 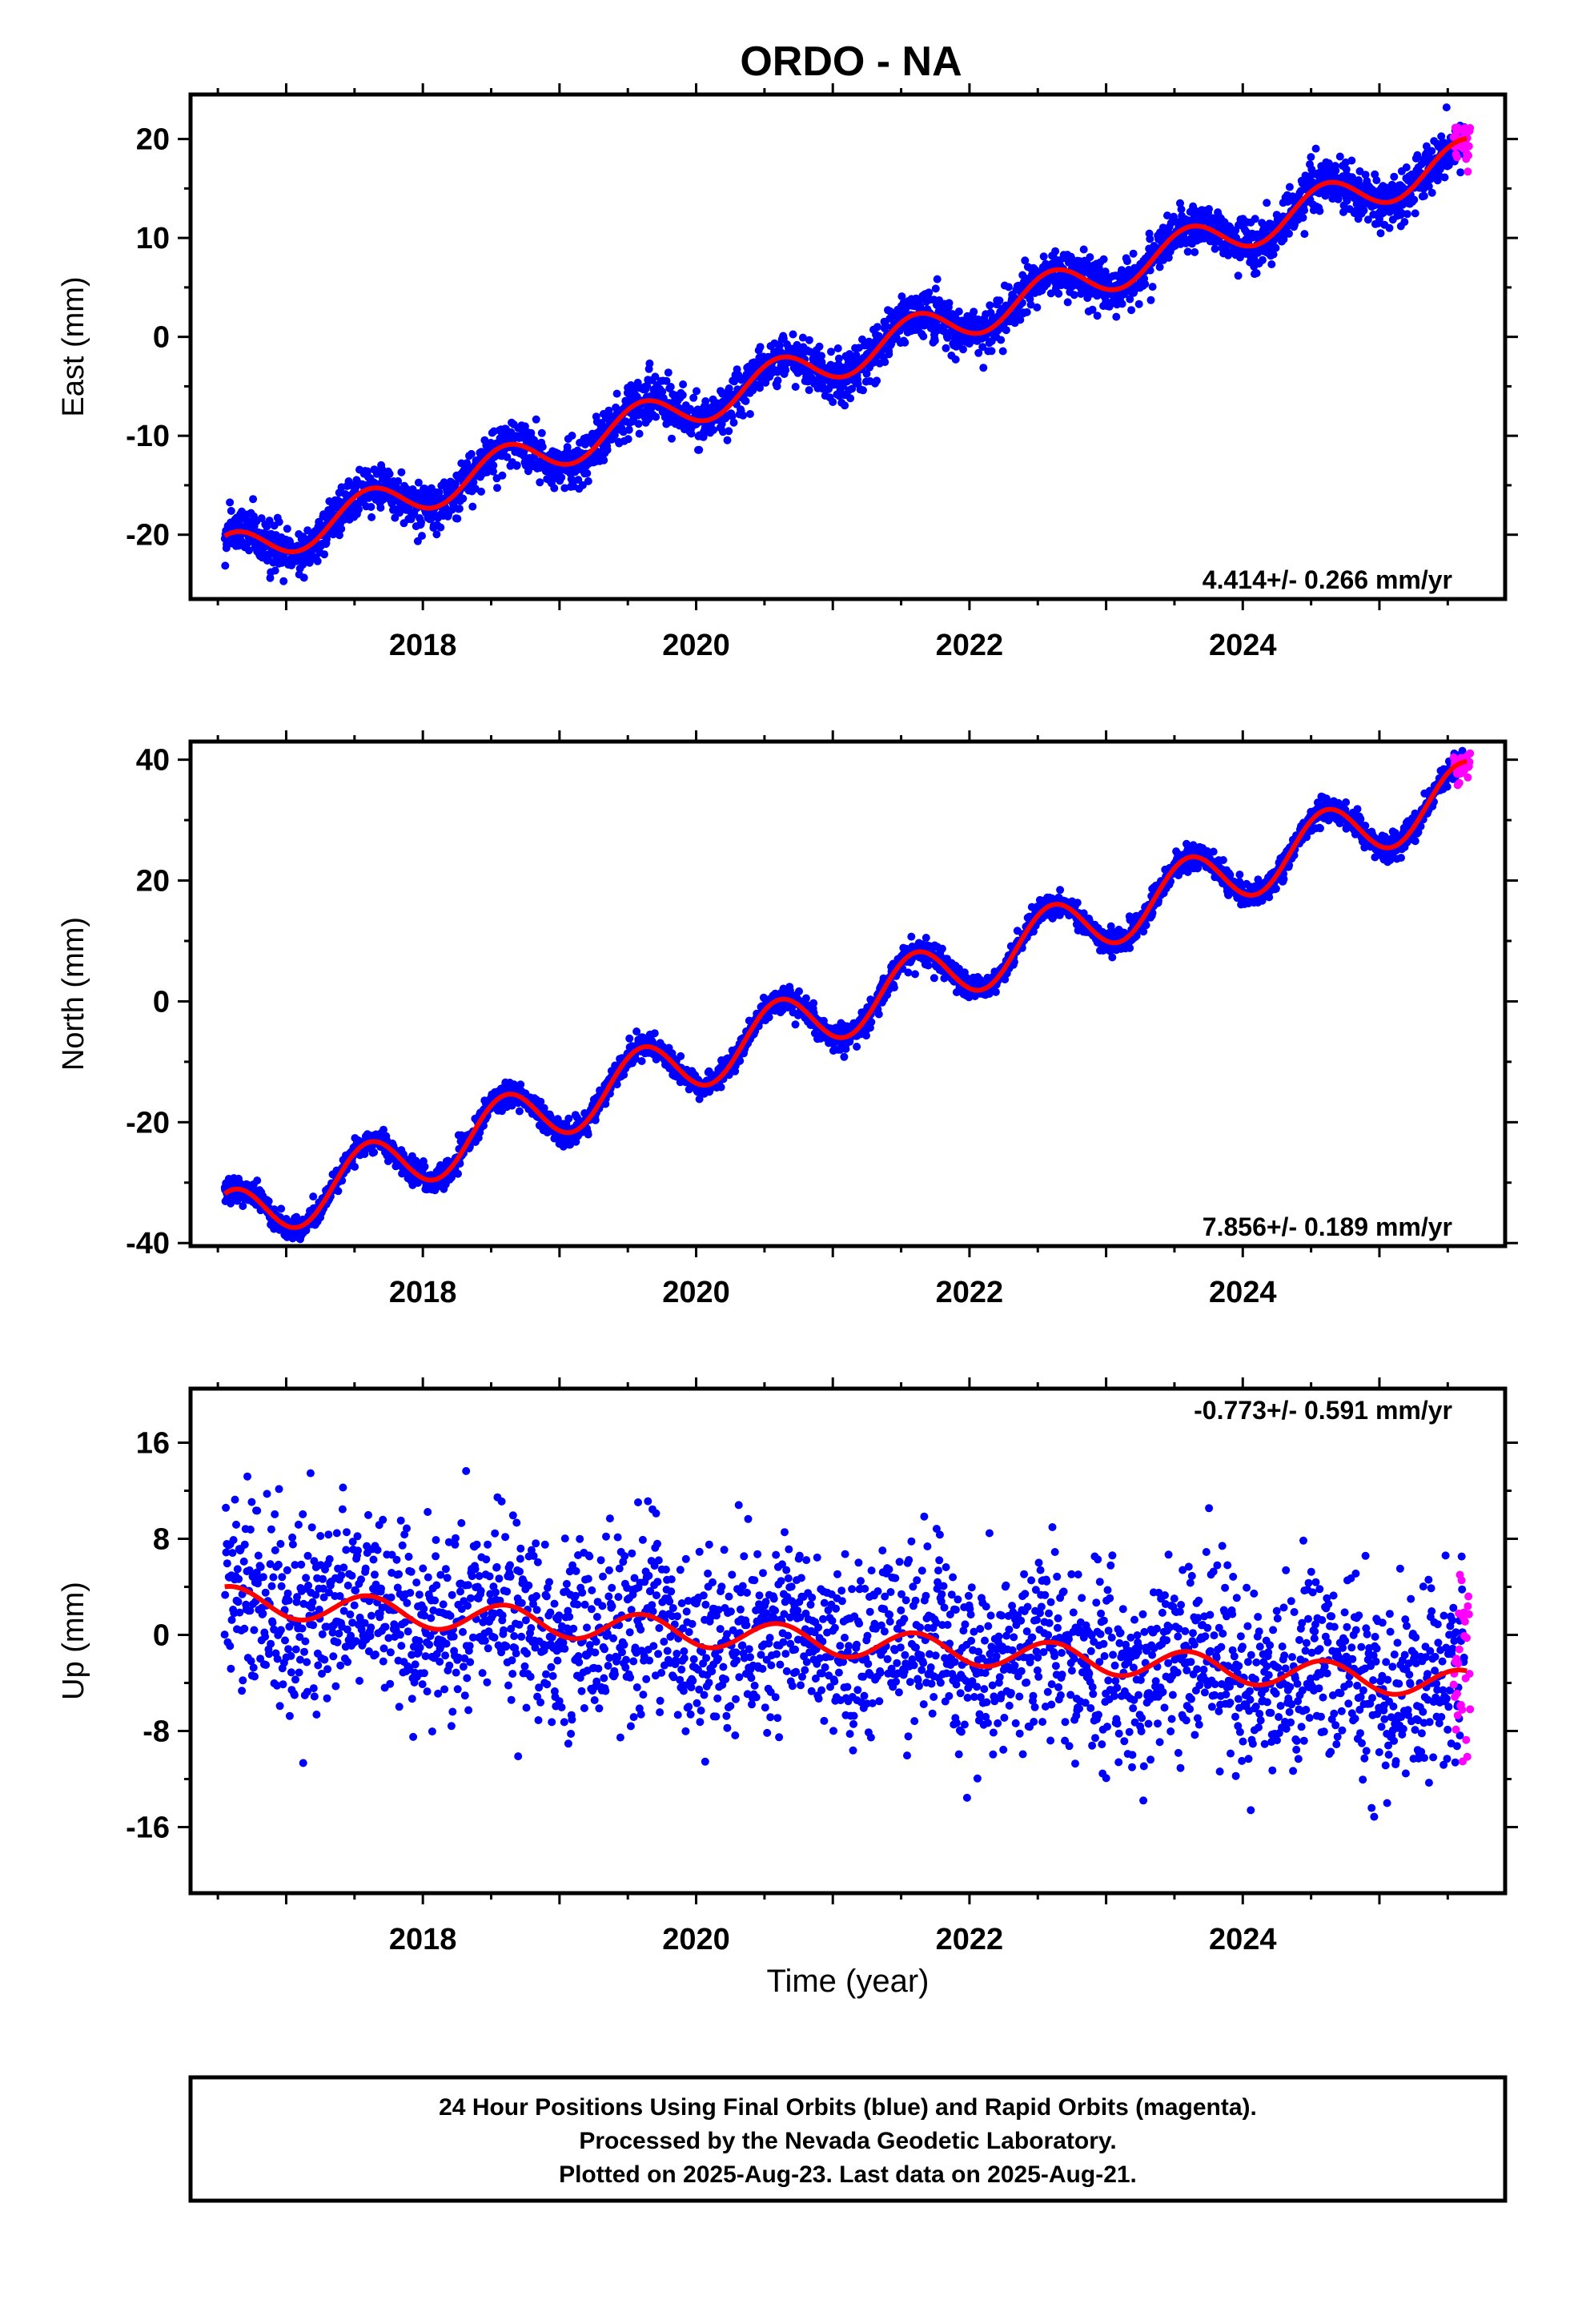 I want to click on figure-title: ORDO - NA, so click(x=851, y=61).